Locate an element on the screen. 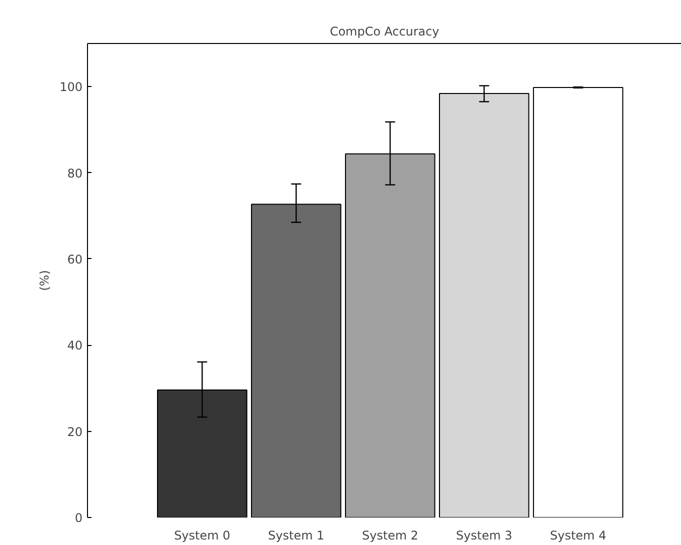  x-tick-label: System 2 is located at coordinates (390, 535).